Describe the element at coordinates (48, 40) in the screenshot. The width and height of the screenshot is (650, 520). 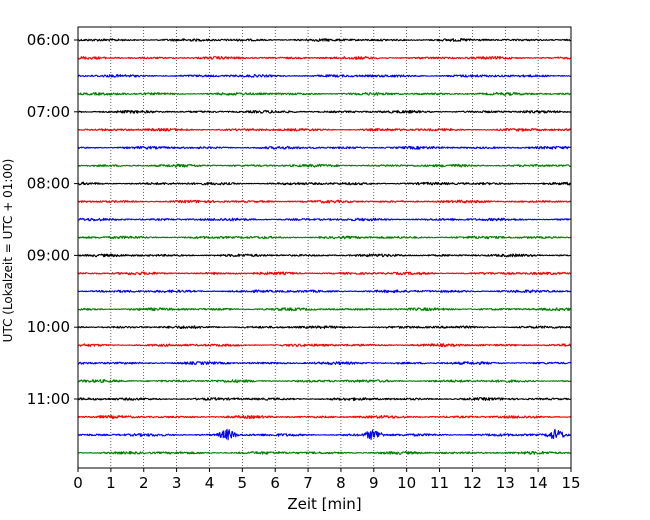
I see `y-tick-label: 06:00` at that location.